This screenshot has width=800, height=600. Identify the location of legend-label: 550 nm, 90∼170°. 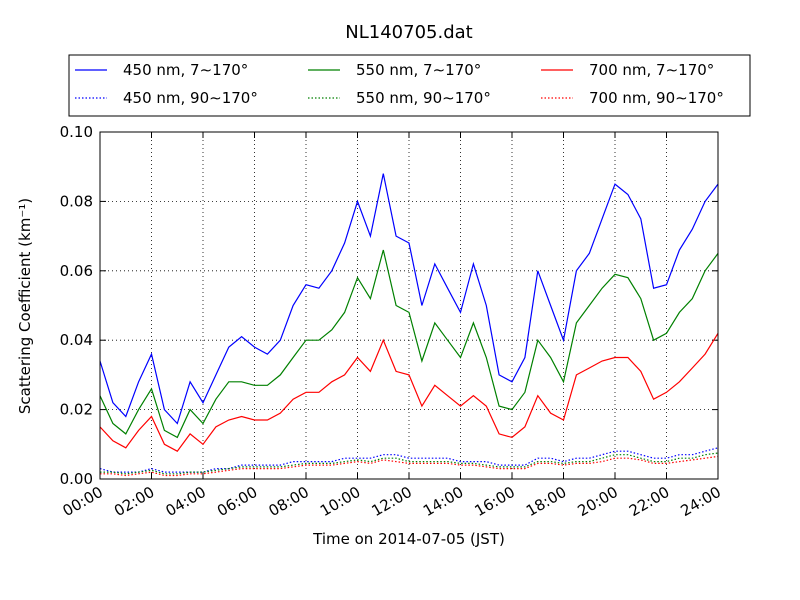
(423, 98).